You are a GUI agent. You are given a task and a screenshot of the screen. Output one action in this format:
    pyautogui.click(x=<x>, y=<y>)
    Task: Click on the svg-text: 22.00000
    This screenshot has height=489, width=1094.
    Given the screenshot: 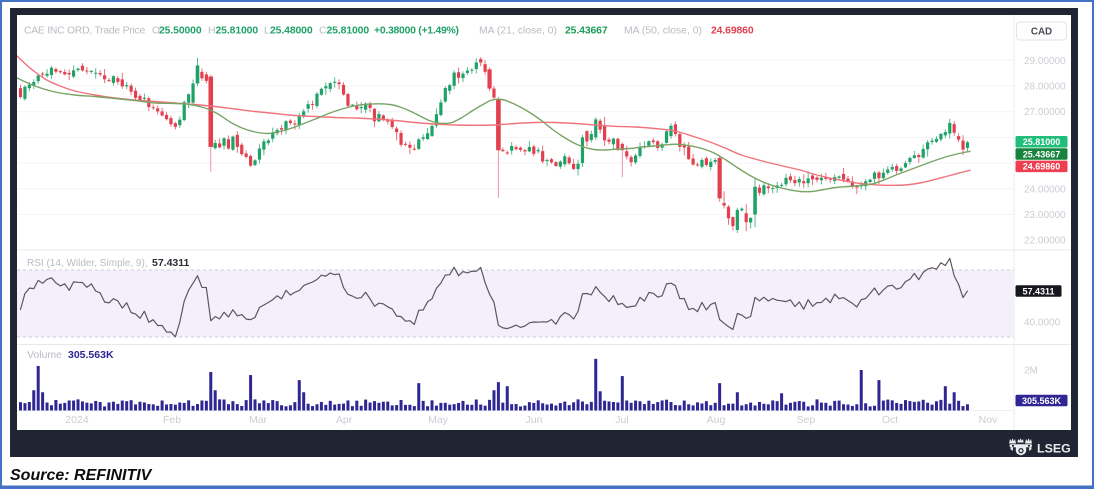 What is the action you would take?
    pyautogui.click(x=1045, y=241)
    